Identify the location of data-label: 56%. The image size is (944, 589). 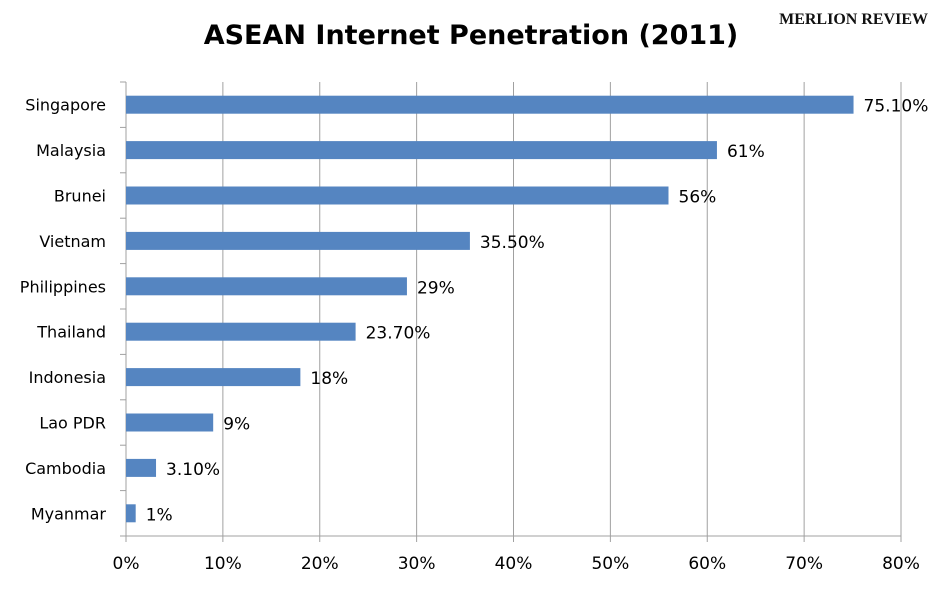
(698, 198).